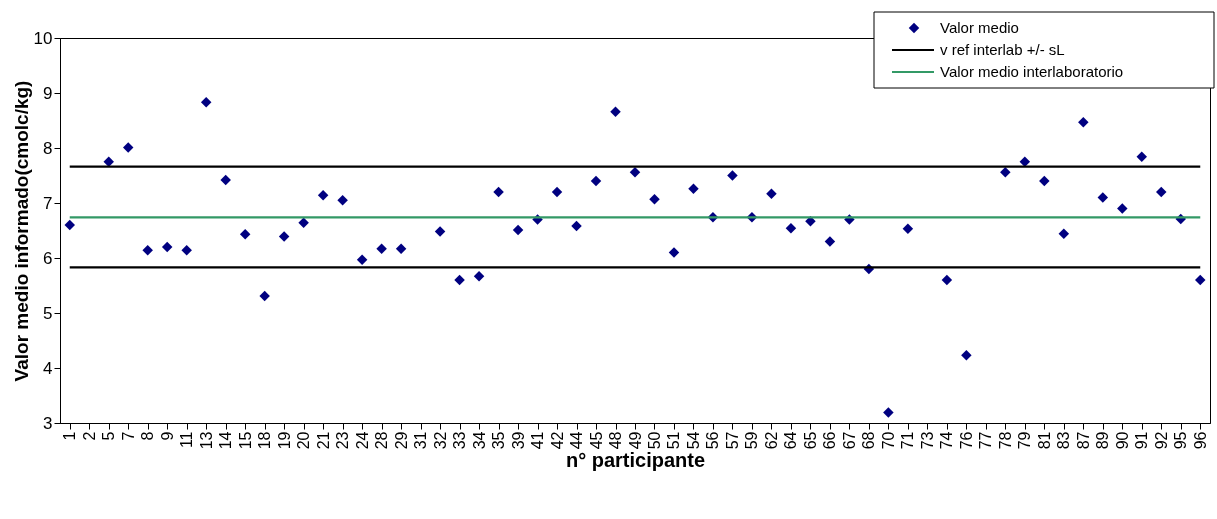 The height and width of the screenshot is (519, 1217). What do you see at coordinates (869, 440) in the screenshot?
I see `x-tick-label: 68` at bounding box center [869, 440].